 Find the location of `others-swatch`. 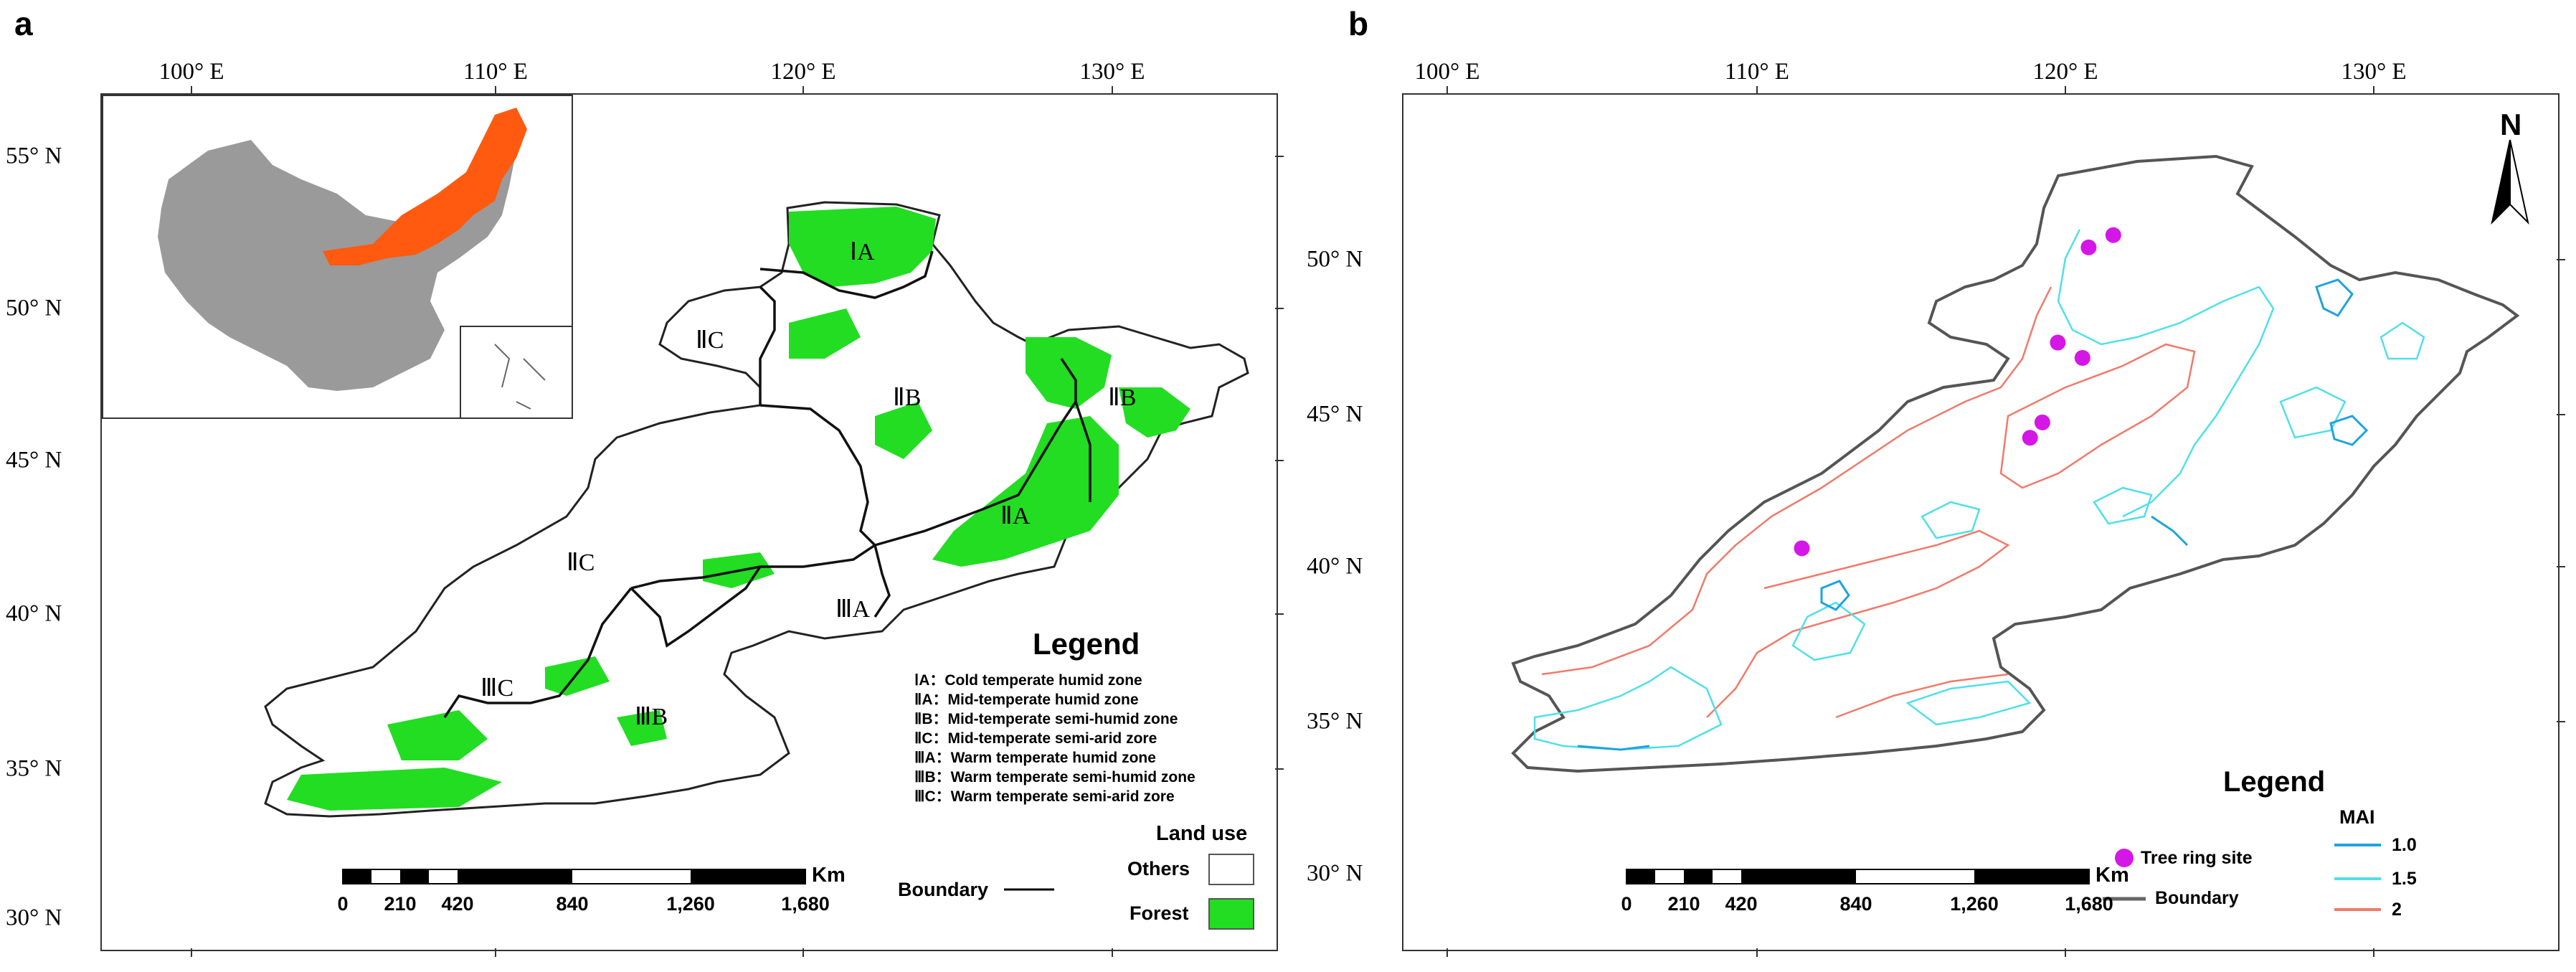

others-swatch is located at coordinates (1231, 869).